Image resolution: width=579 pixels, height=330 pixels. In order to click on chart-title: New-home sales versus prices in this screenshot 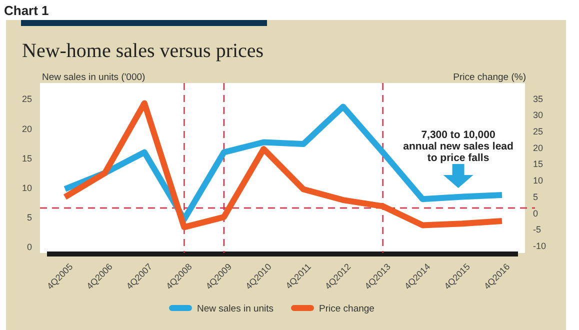, I will do `click(143, 51)`.